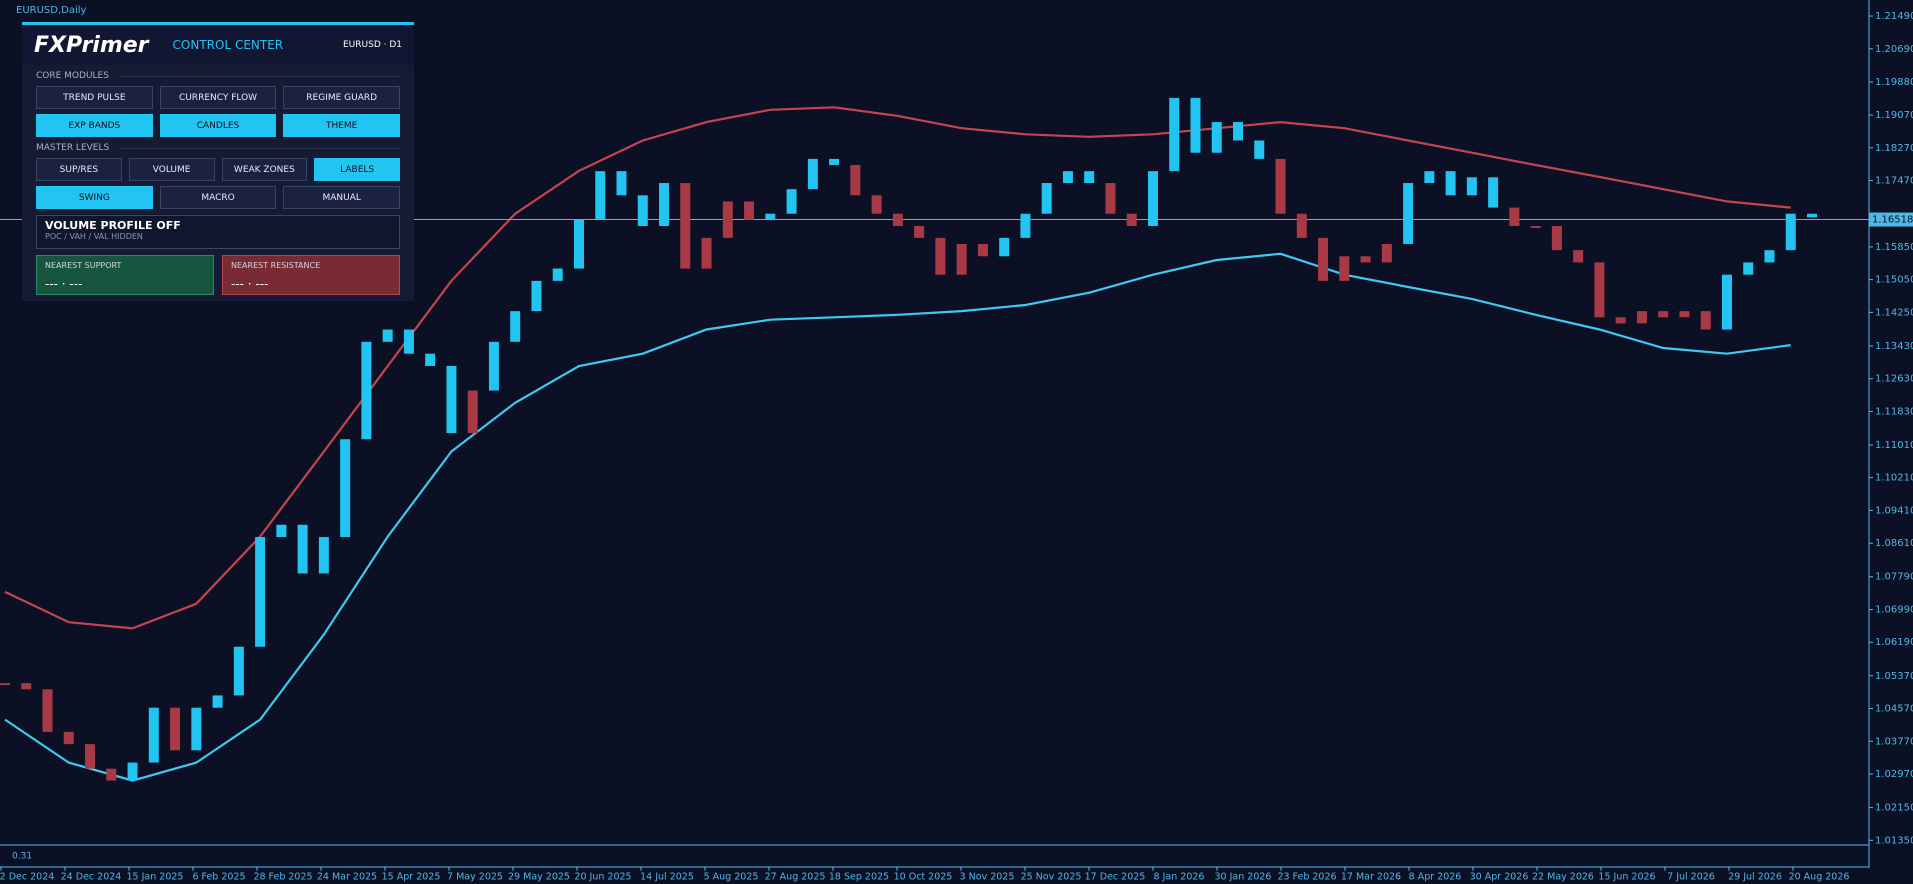 The height and width of the screenshot is (884, 1913). I want to click on toggle-button: SUP/RES, so click(79, 169).